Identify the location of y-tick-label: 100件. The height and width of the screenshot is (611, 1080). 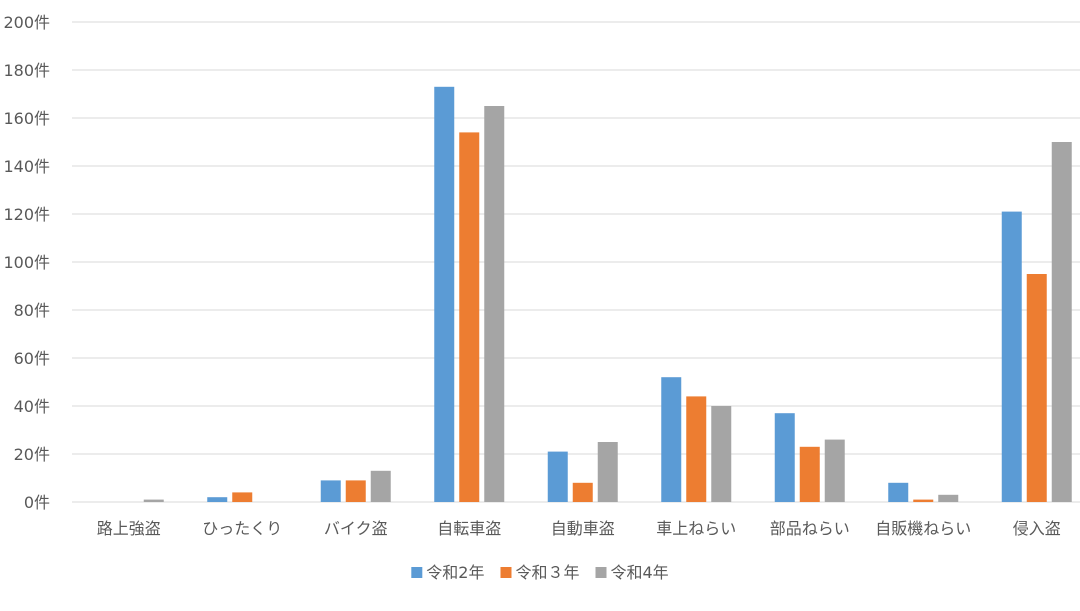
(26, 262).